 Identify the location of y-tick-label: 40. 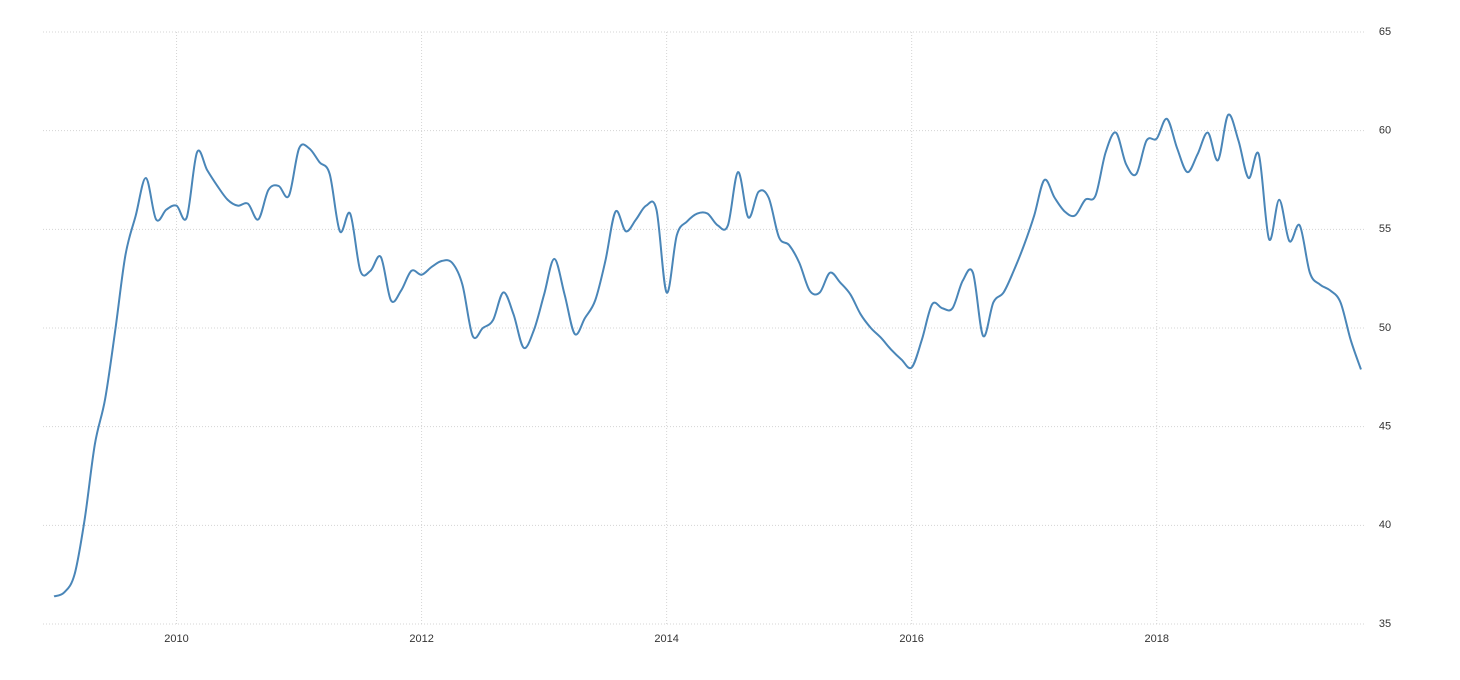
(1385, 525).